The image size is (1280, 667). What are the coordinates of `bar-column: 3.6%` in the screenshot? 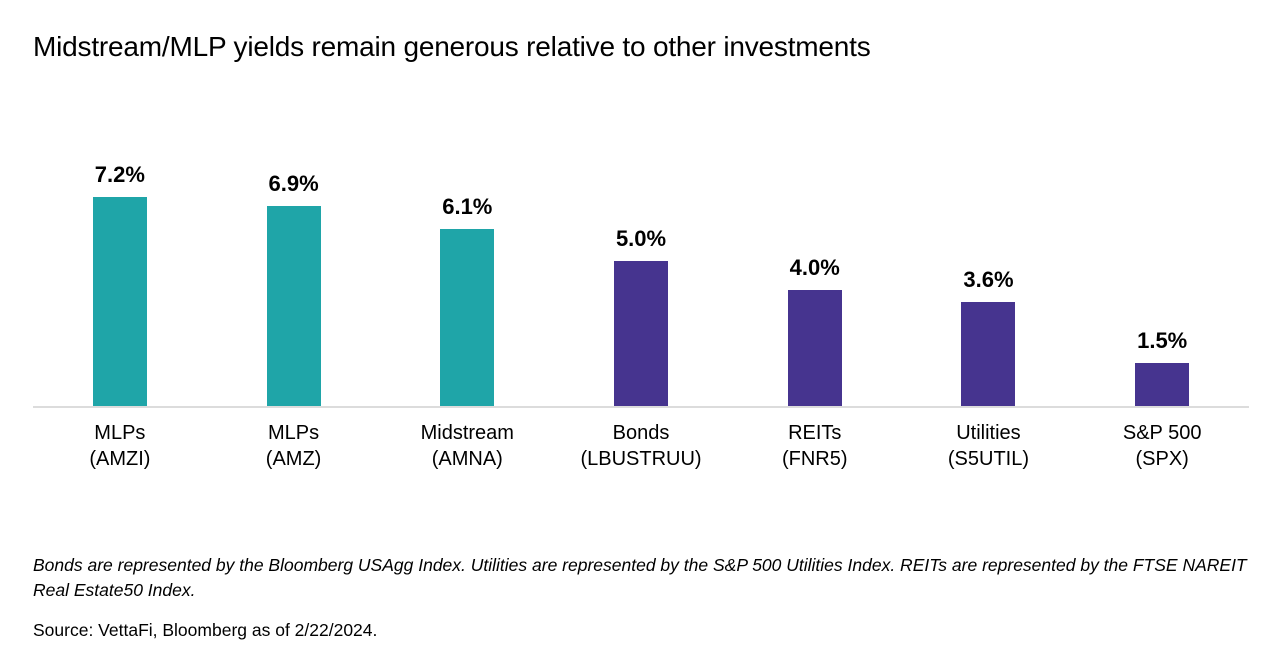 It's located at (989, 276).